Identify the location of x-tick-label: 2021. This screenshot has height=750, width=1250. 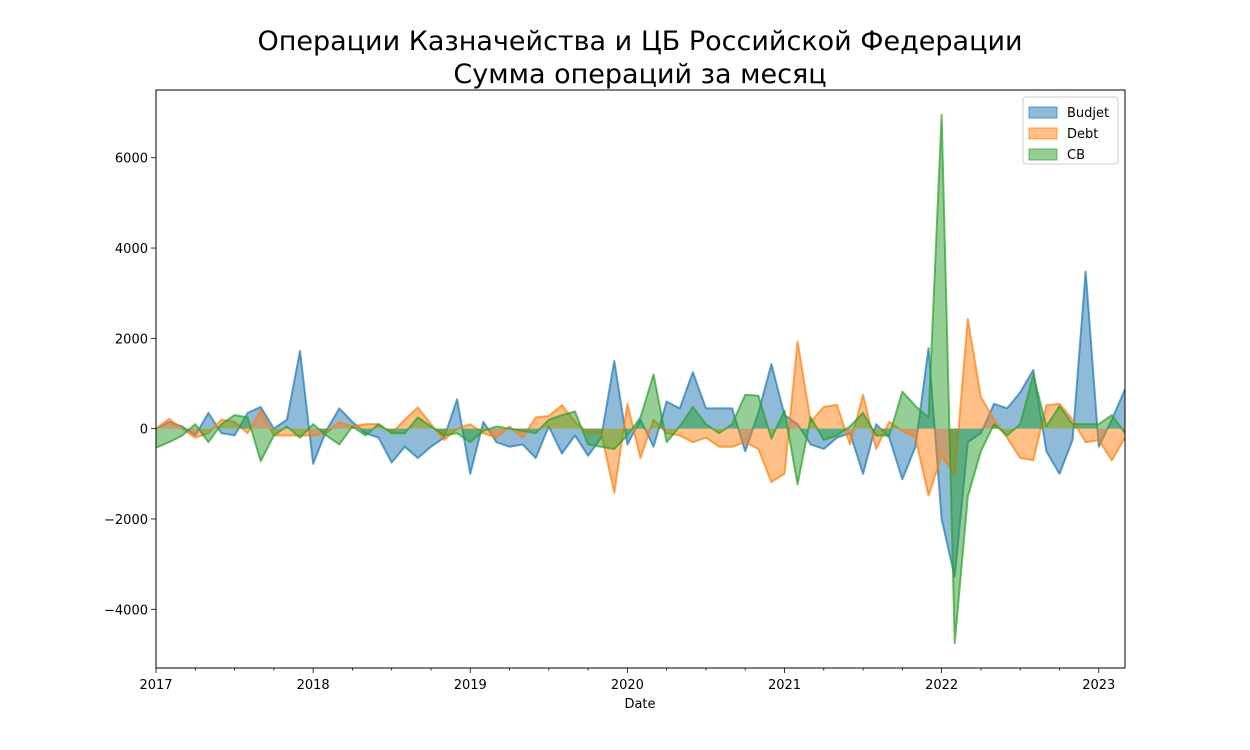
(784, 685).